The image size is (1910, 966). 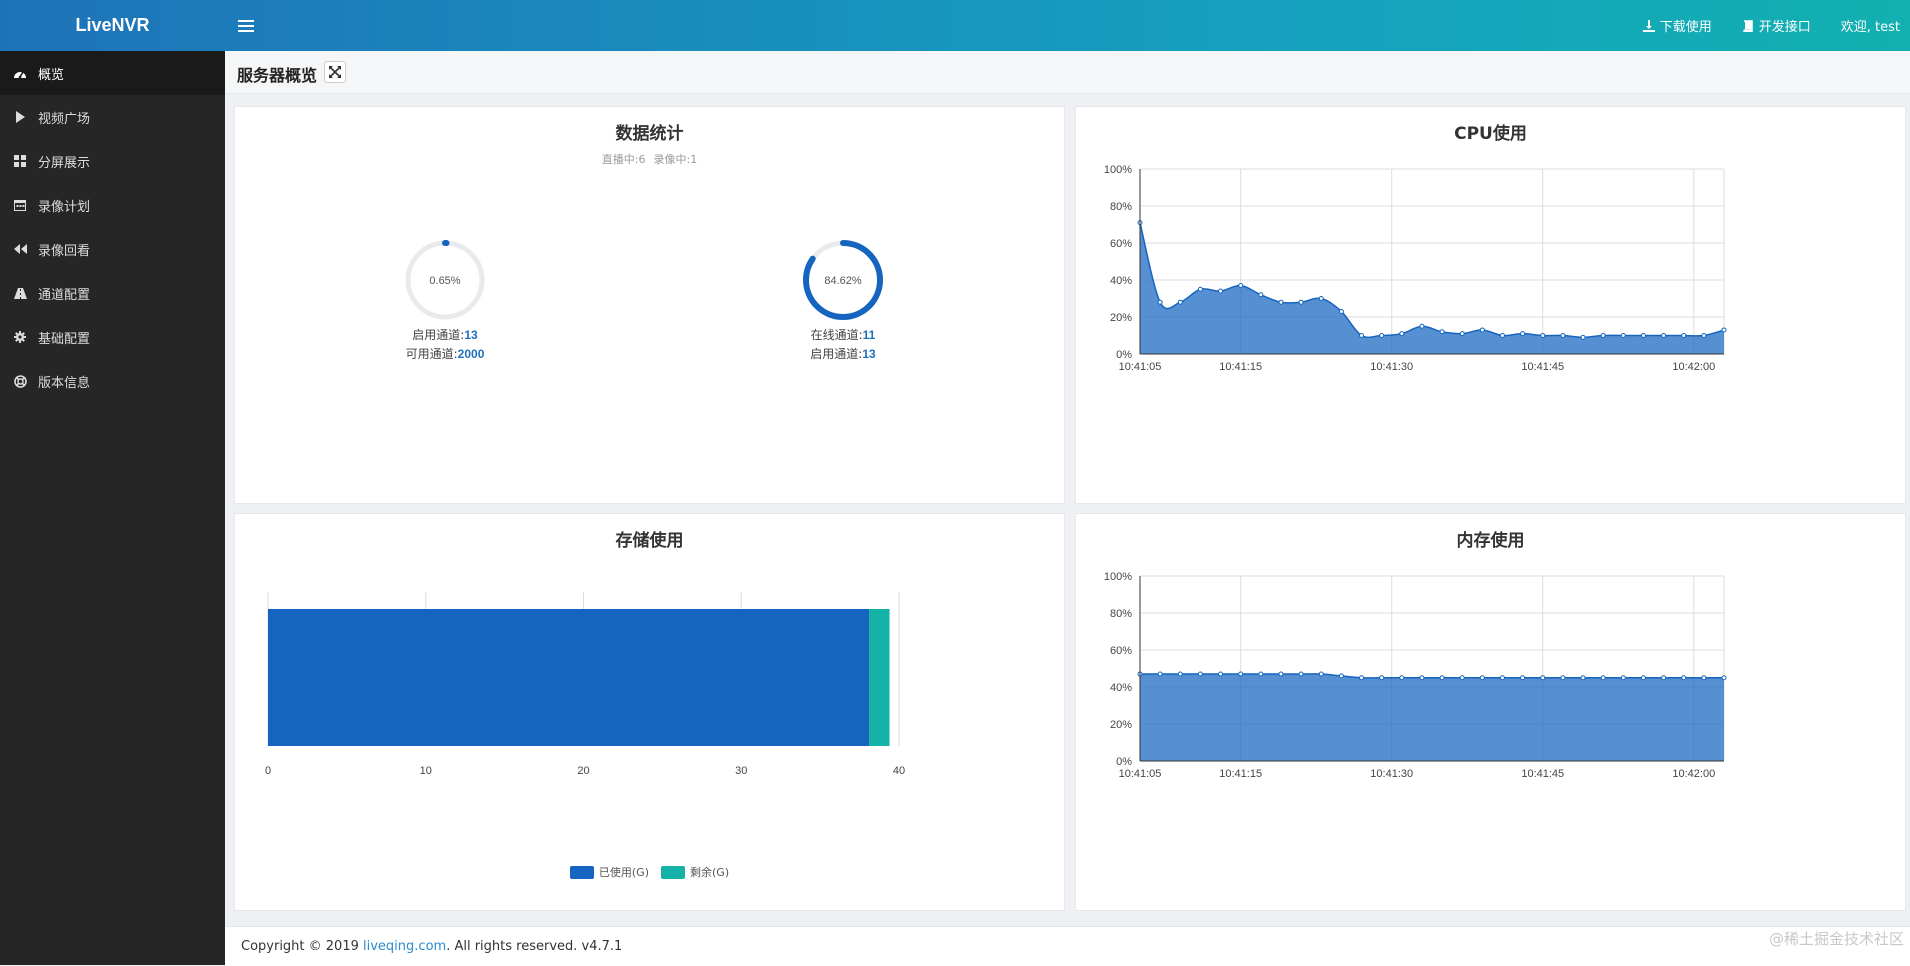 What do you see at coordinates (1748, 25) in the screenshot?
I see `book-icon` at bounding box center [1748, 25].